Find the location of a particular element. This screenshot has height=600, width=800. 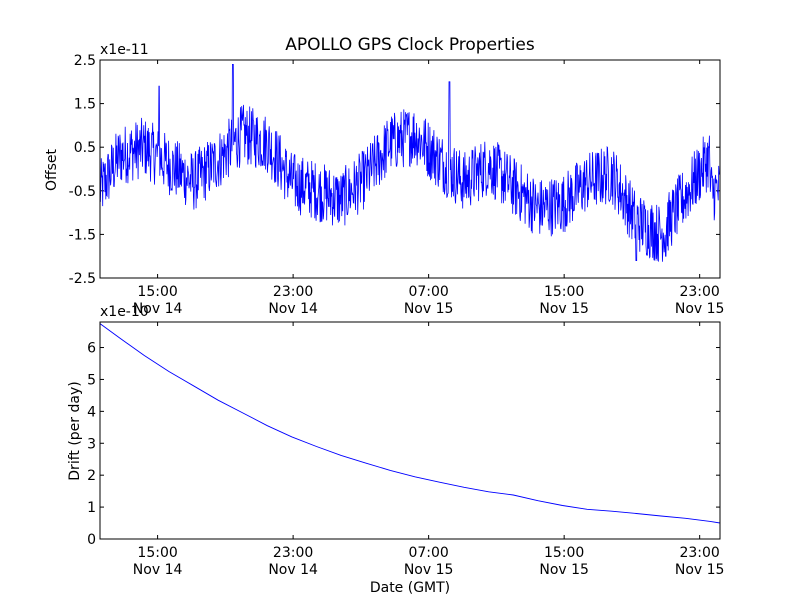

y-axis-label: Drift (per day) is located at coordinates (75, 430).